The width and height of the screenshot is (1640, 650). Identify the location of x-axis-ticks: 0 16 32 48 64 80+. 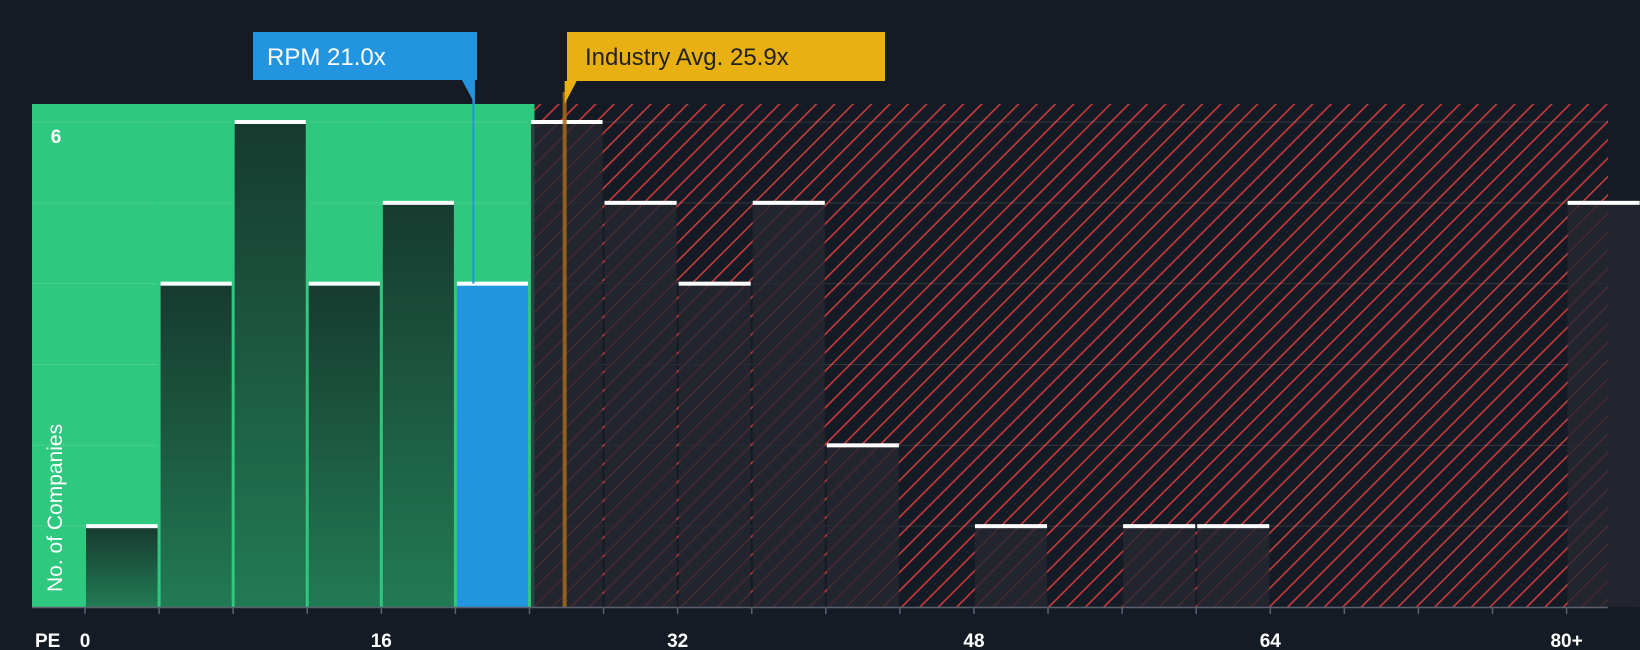
(831, 628).